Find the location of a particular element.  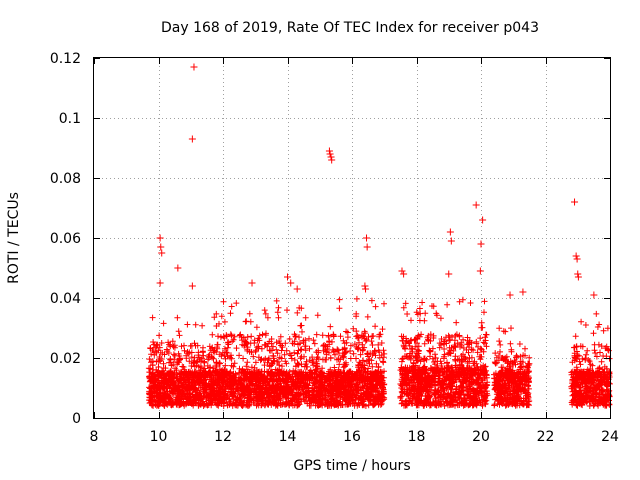

x-tick-label: 24 is located at coordinates (610, 437).